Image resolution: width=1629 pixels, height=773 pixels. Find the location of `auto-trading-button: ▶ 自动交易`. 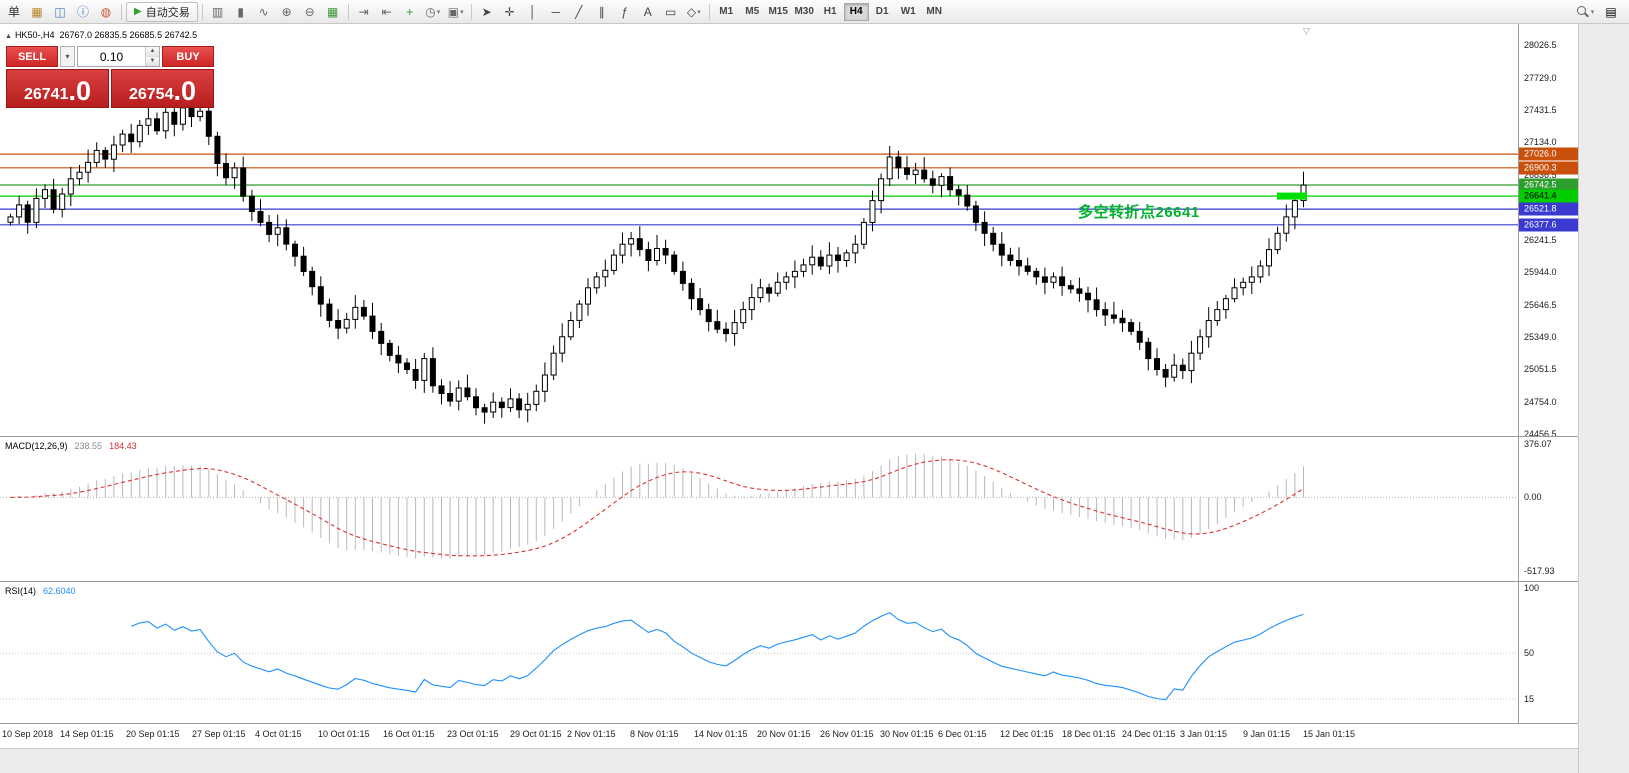

auto-trading-button: ▶ 自动交易 is located at coordinates (162, 11).